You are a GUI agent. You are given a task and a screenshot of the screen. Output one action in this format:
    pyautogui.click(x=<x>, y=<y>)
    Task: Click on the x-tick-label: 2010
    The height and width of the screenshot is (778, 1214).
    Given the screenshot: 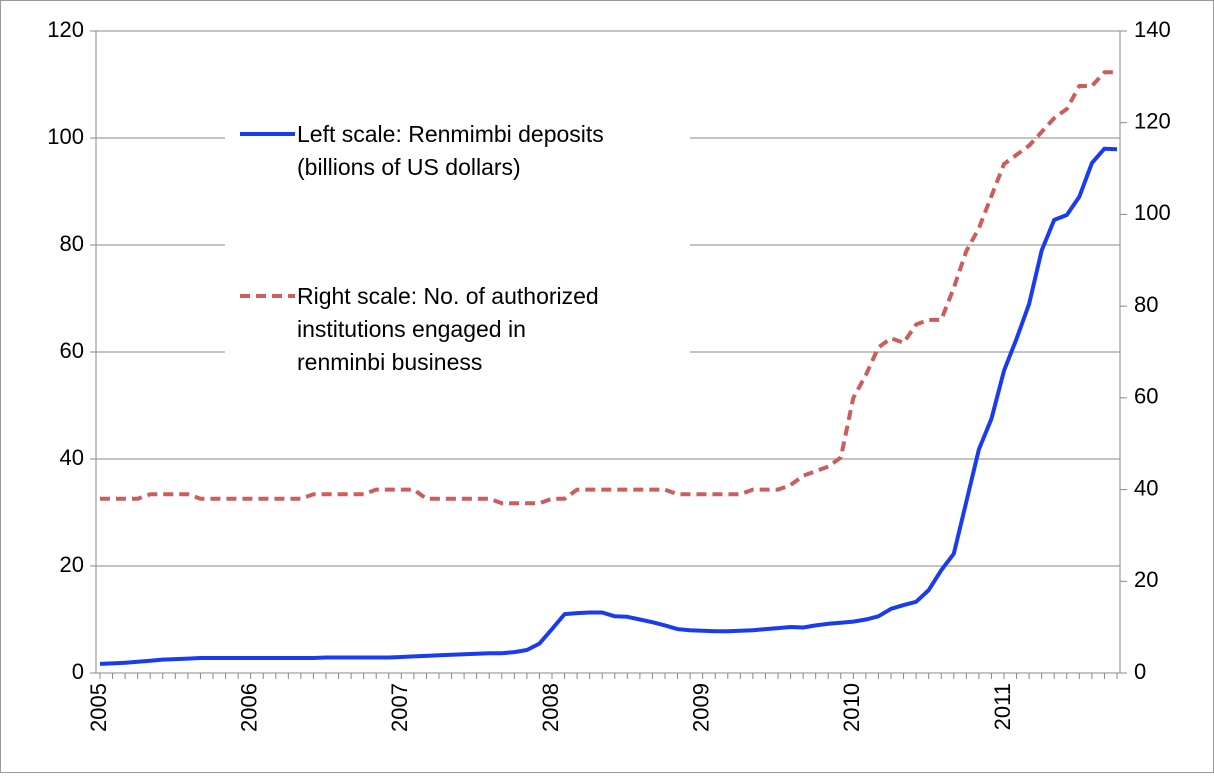 What is the action you would take?
    pyautogui.click(x=851, y=707)
    